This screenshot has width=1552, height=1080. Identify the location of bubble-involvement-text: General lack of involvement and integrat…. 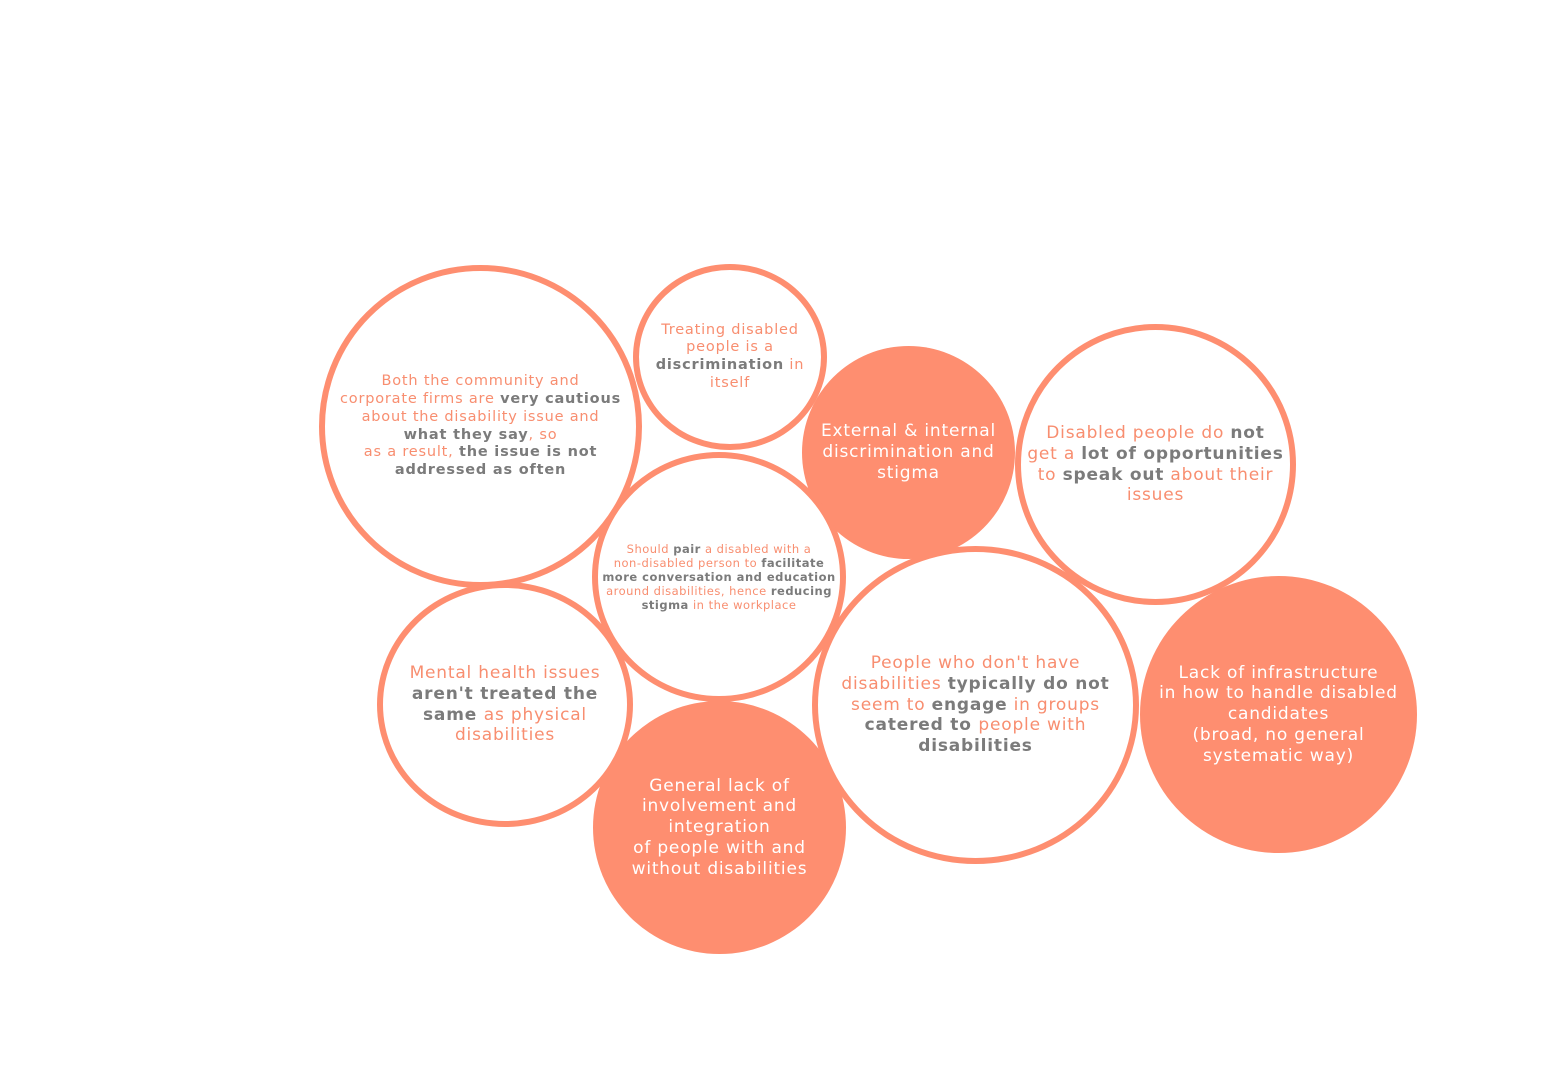
(719, 827).